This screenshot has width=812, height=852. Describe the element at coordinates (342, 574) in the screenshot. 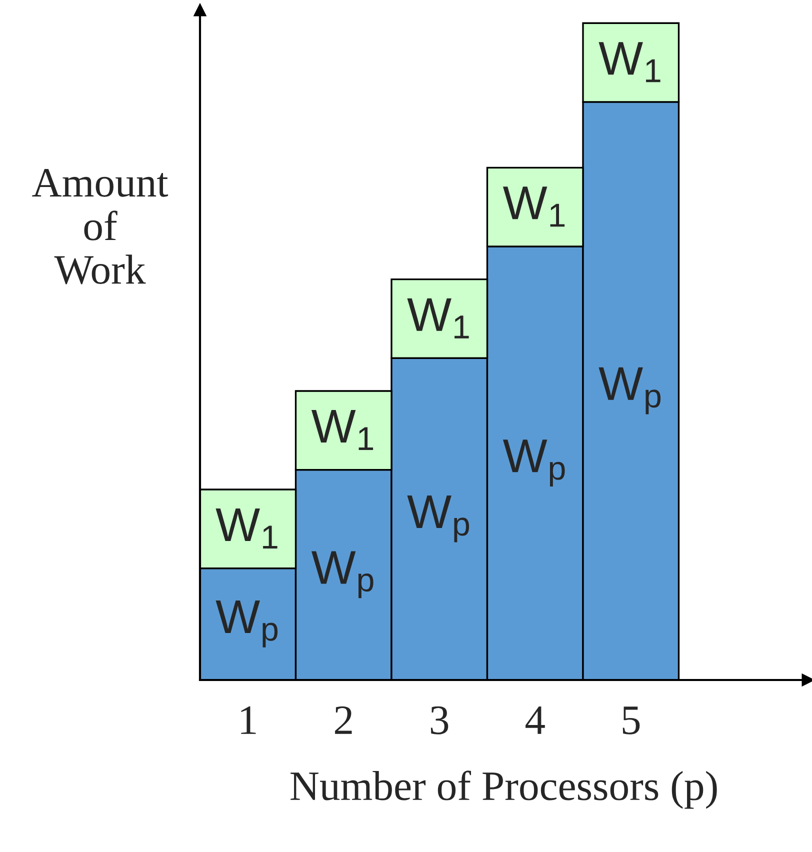

I see `series-label: W$_{p}$` at that location.